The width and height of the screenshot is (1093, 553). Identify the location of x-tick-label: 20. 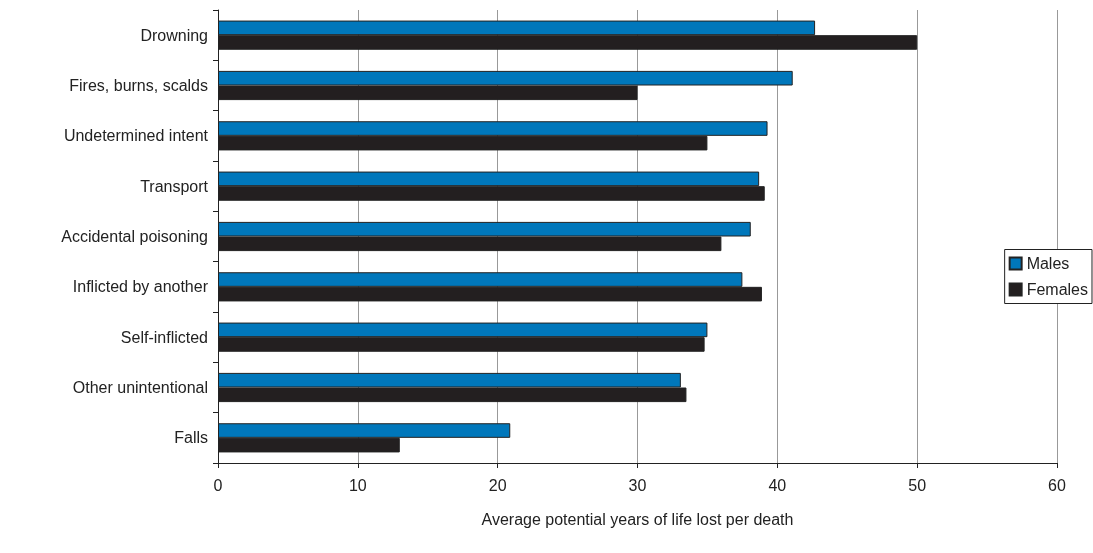
(497, 485).